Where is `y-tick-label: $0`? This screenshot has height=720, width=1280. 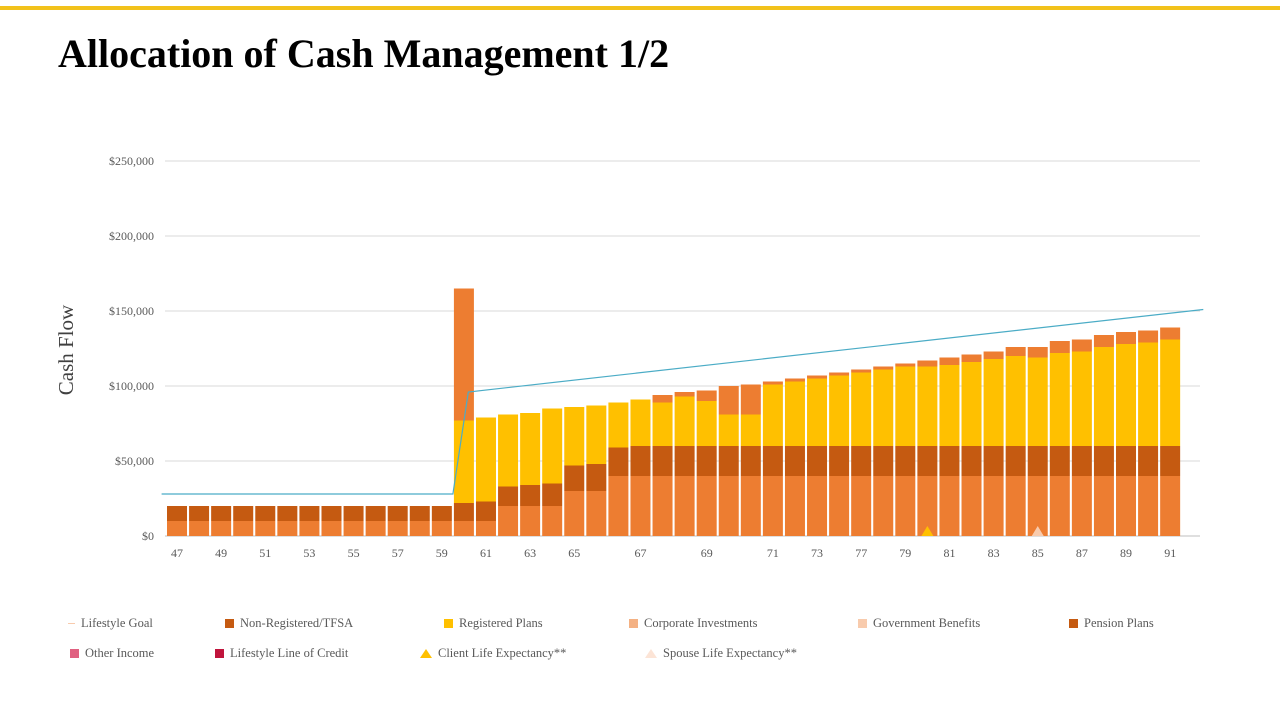
y-tick-label: $0 is located at coordinates (148, 536).